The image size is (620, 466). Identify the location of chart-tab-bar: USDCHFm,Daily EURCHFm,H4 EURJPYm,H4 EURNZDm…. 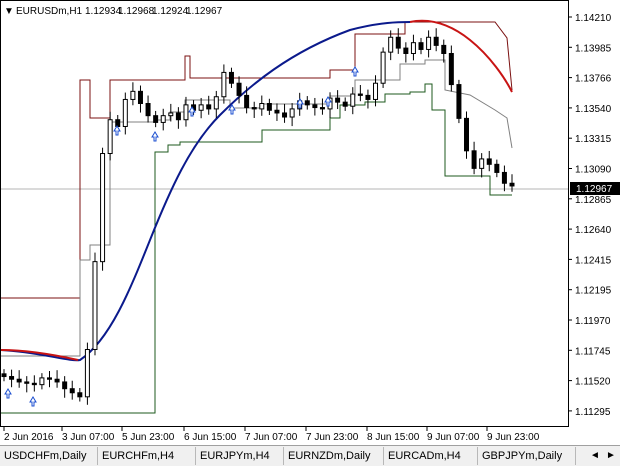
(310, 455).